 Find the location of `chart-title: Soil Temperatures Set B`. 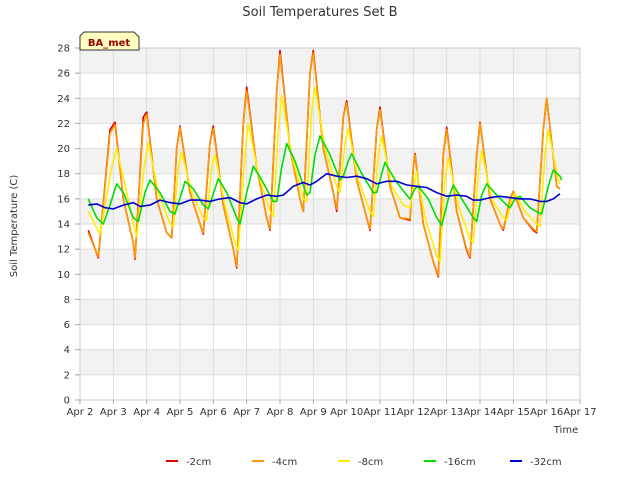

chart-title: Soil Temperatures Set B is located at coordinates (319, 12).